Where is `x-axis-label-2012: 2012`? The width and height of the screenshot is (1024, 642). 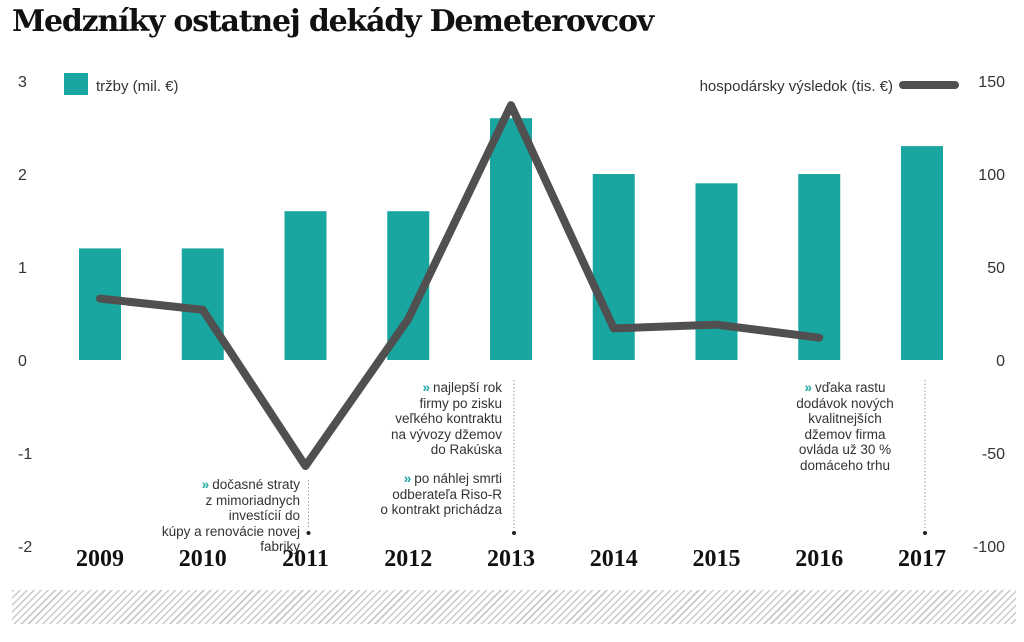
x-axis-label-2012: 2012 is located at coordinates (408, 559).